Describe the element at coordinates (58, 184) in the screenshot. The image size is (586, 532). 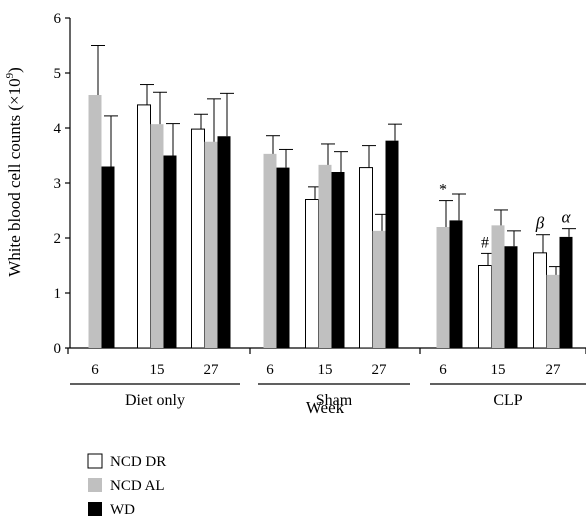
I see `y-tick-label: 3` at that location.